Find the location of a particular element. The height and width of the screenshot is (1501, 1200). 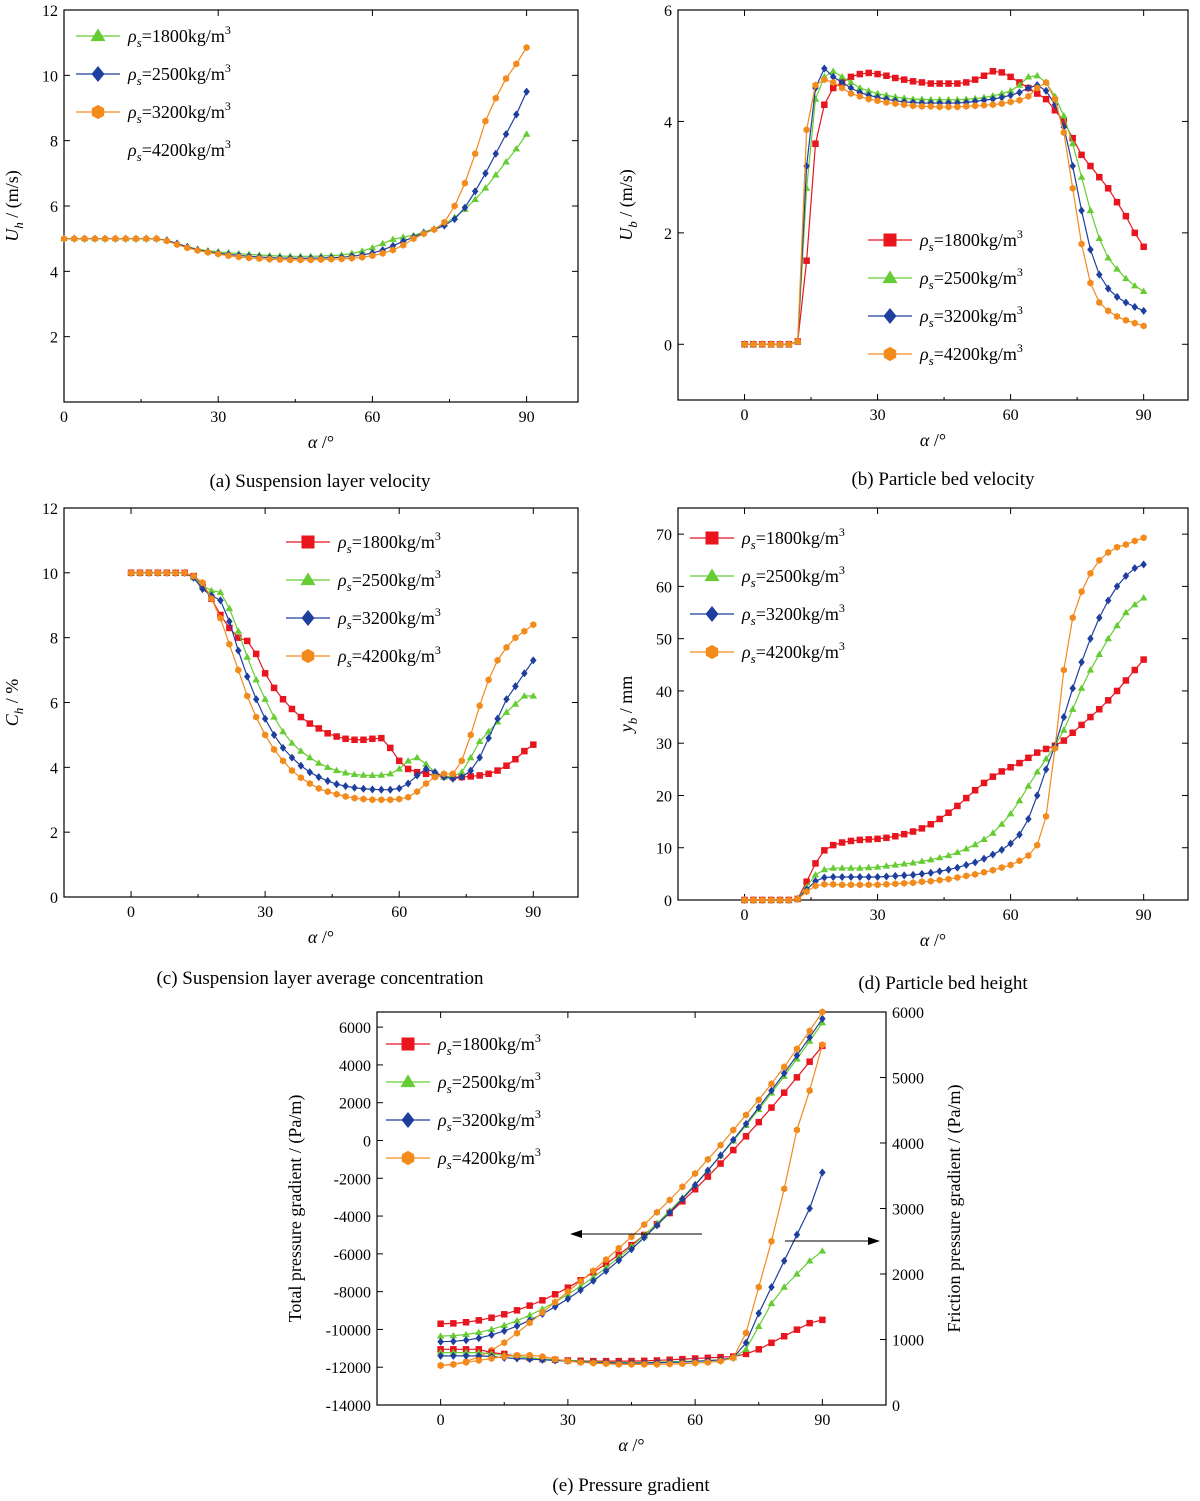

legend-entry: ρs=1800kg/m3 is located at coordinates (153, 36).